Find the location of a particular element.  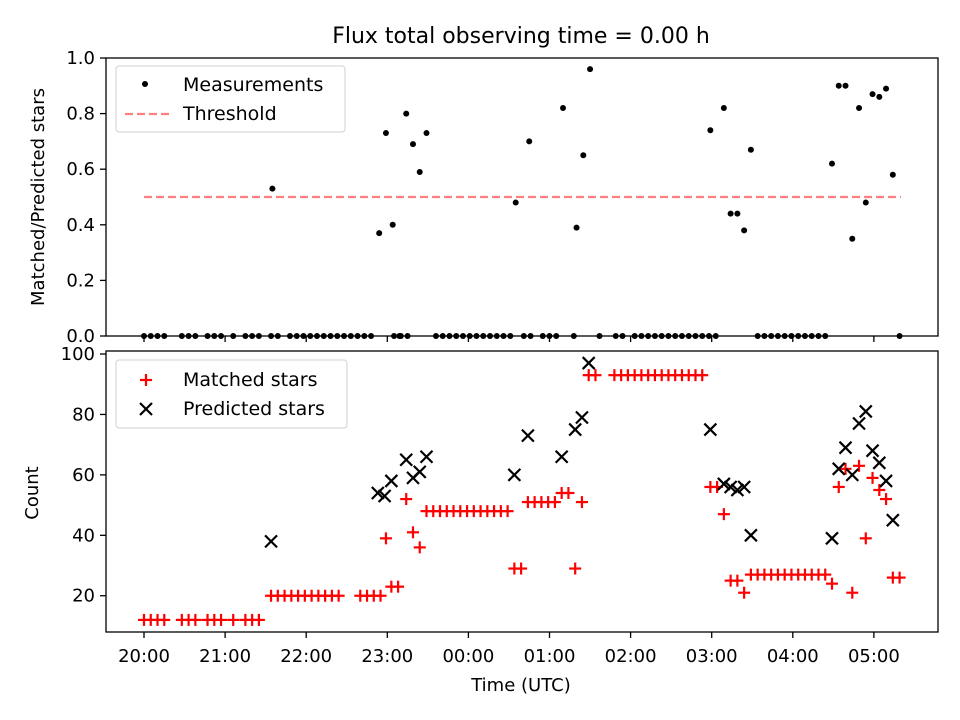

top-y-tick-label: 0.2 is located at coordinates (80, 280).